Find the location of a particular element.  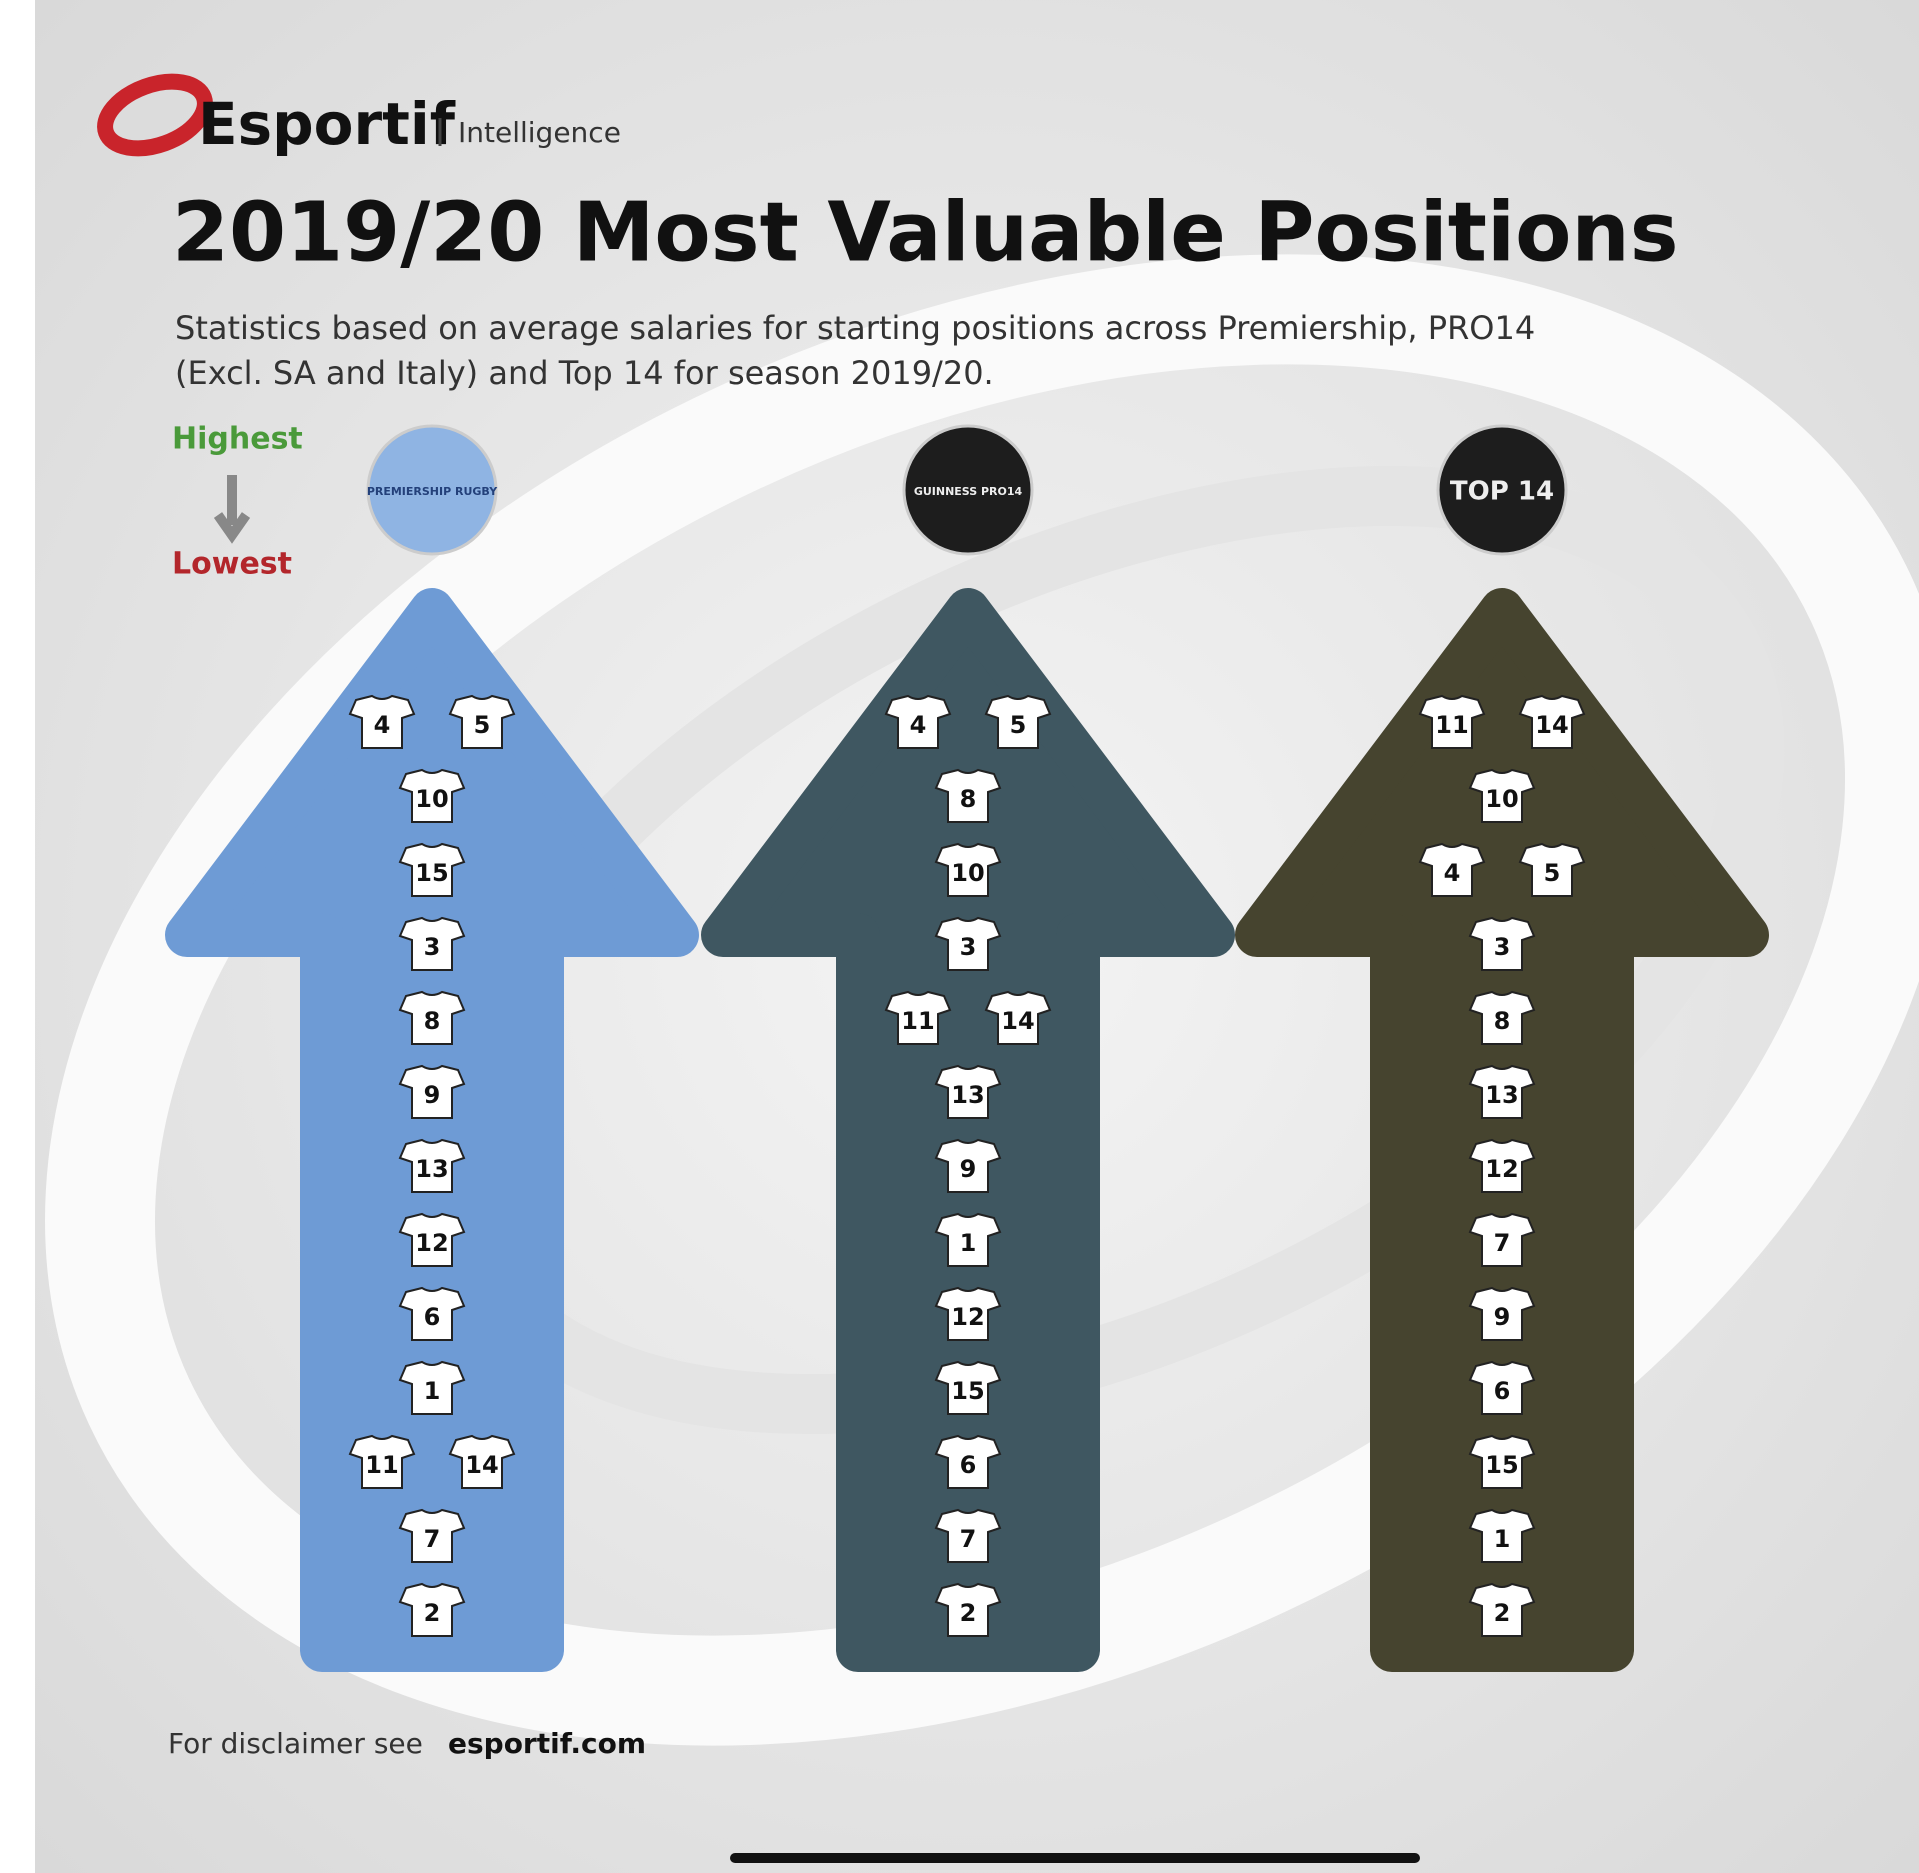

position-number: 6 is located at coordinates (1502, 1391).